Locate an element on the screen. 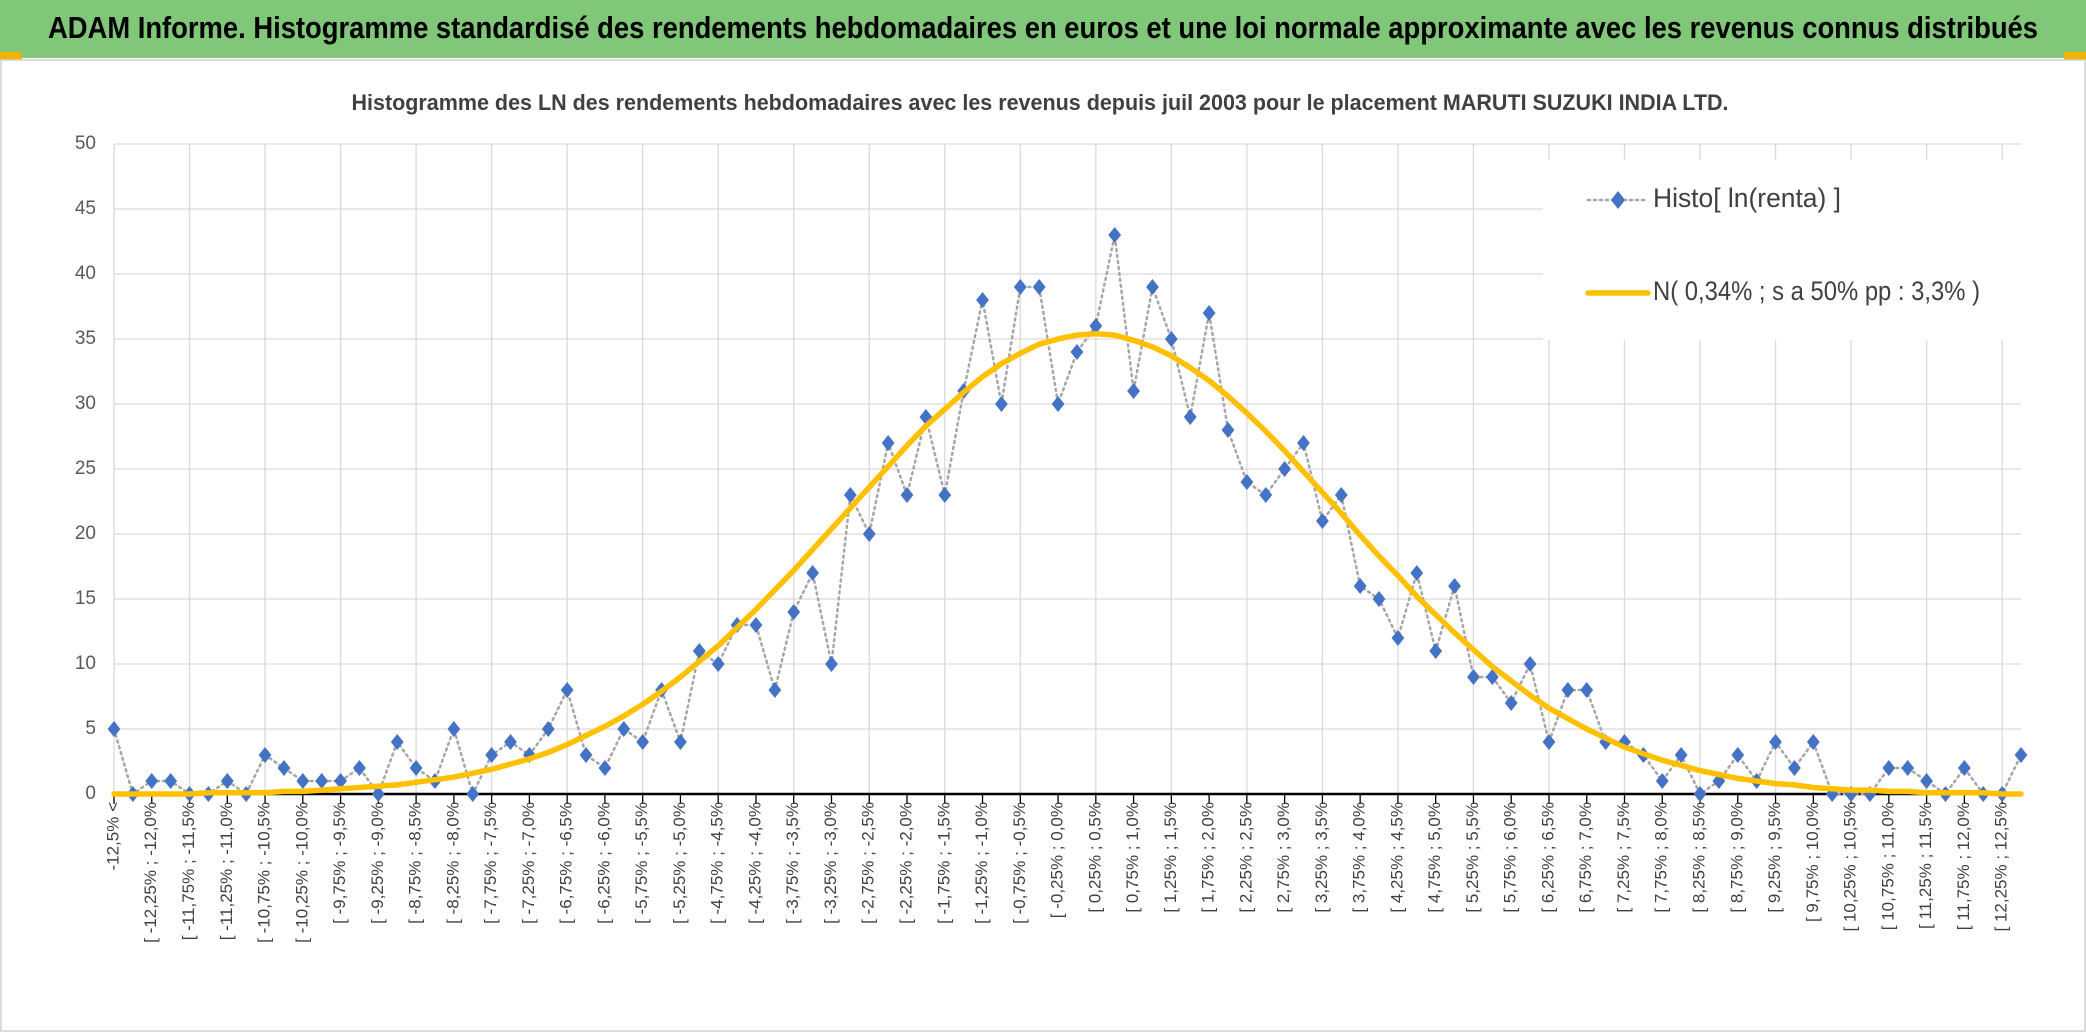  y-tick-label: 20 is located at coordinates (85, 533).